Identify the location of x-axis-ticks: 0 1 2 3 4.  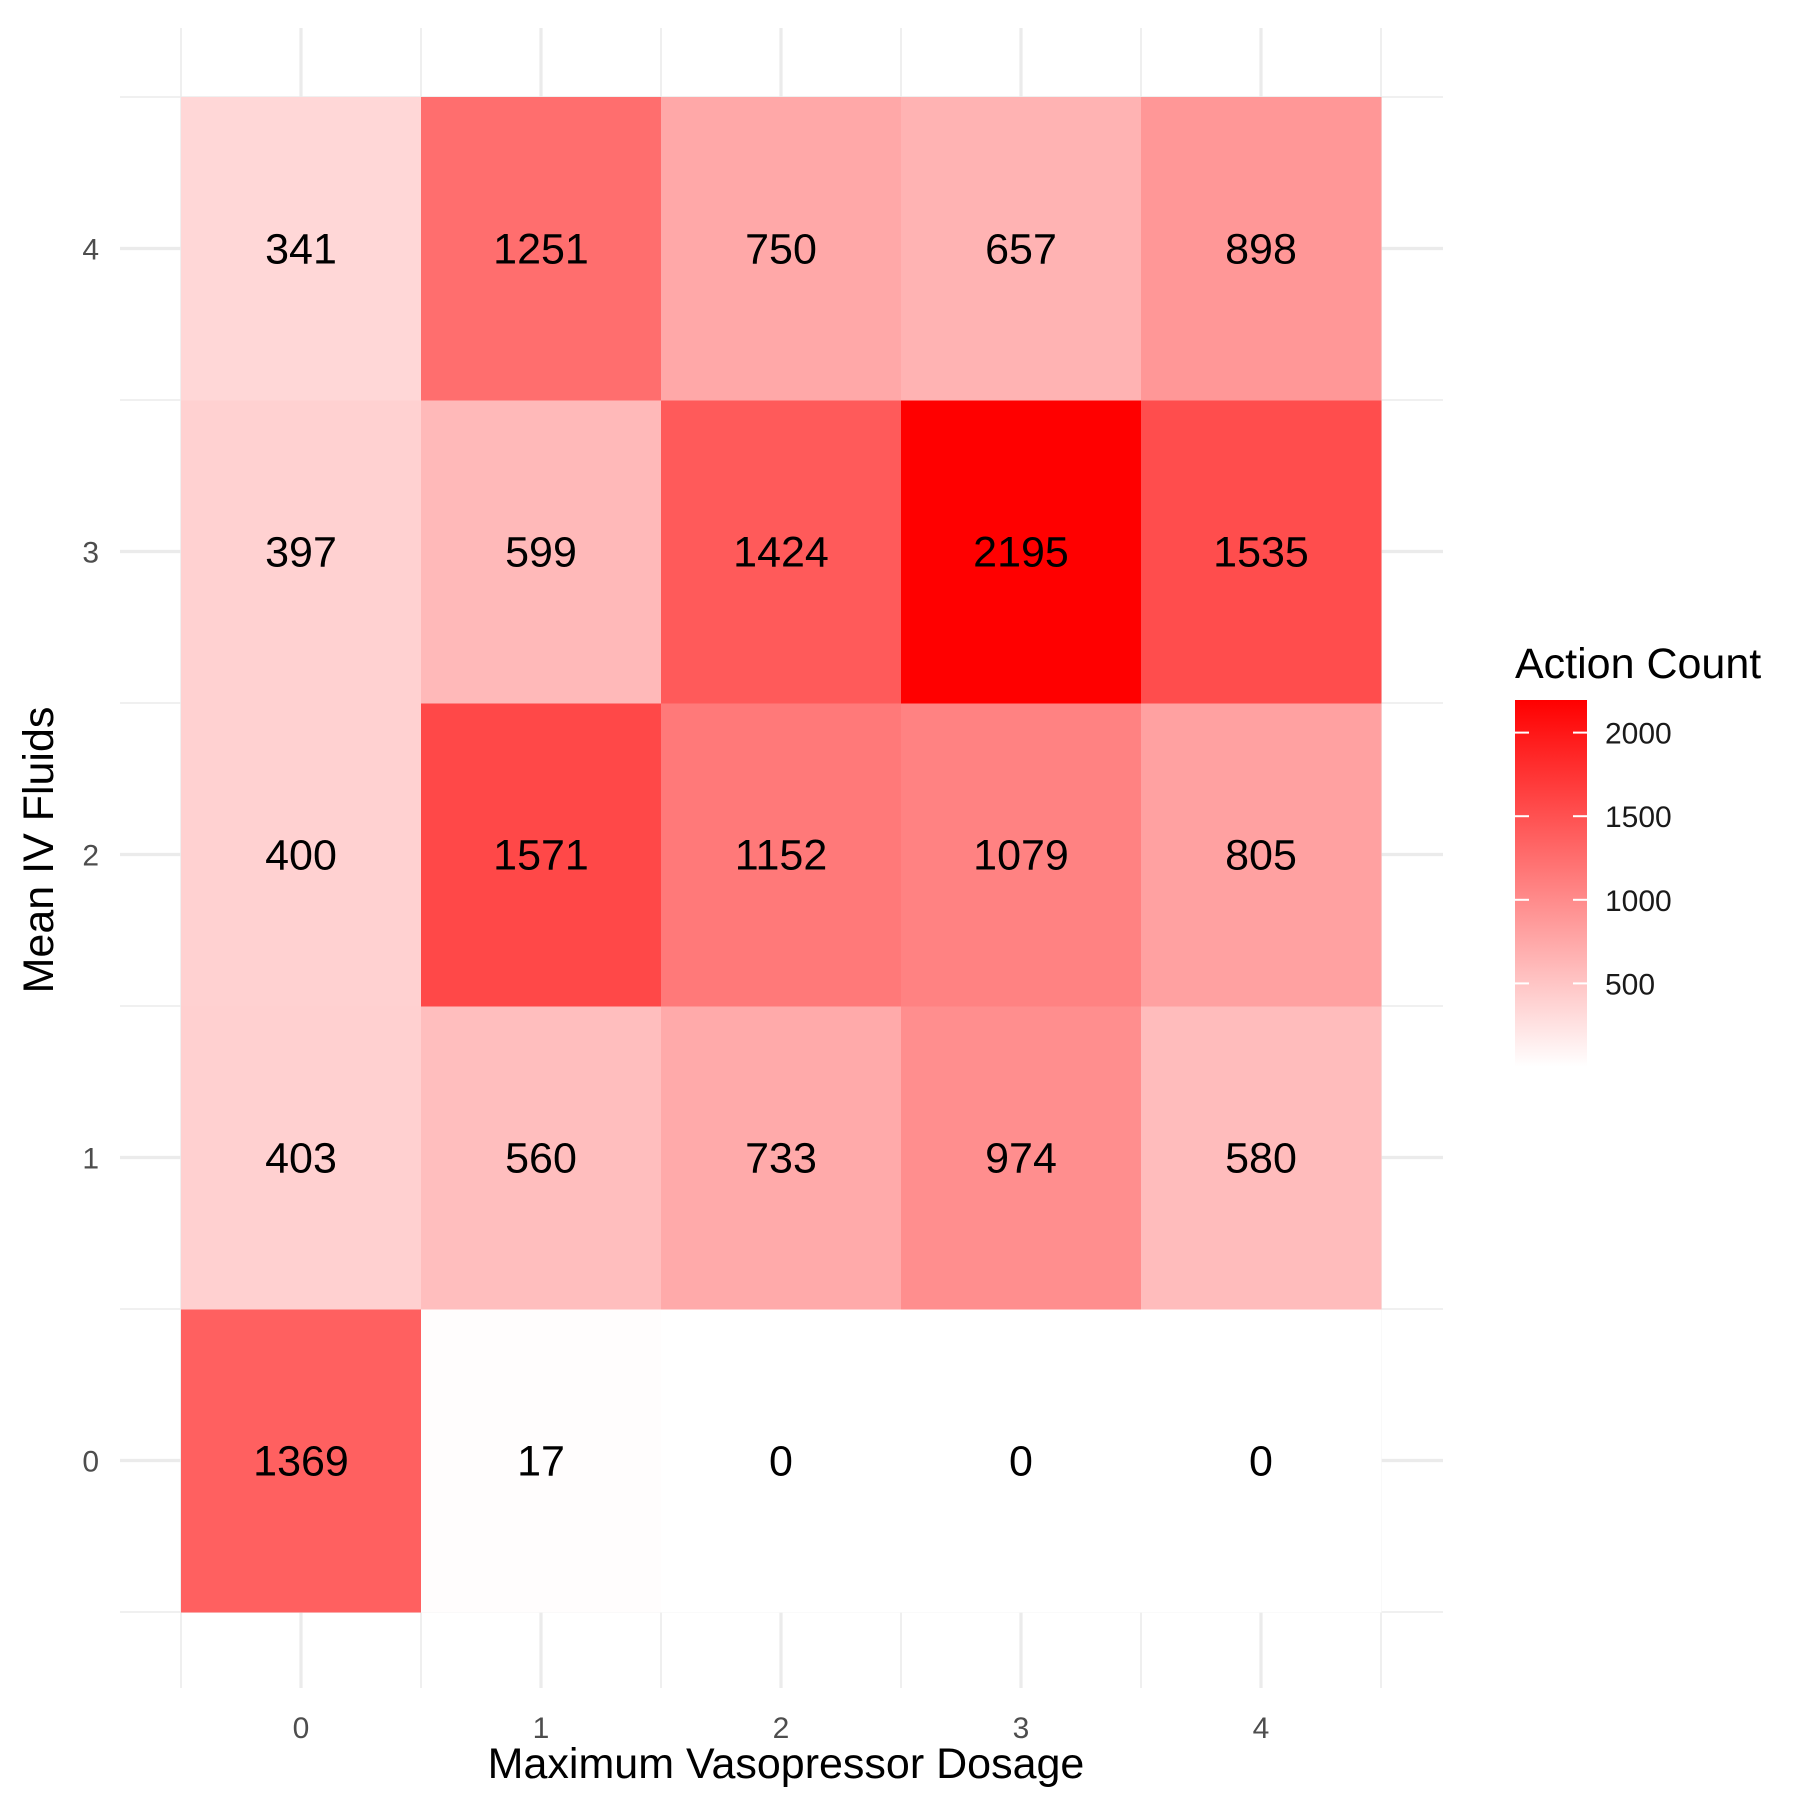
(781, 1728).